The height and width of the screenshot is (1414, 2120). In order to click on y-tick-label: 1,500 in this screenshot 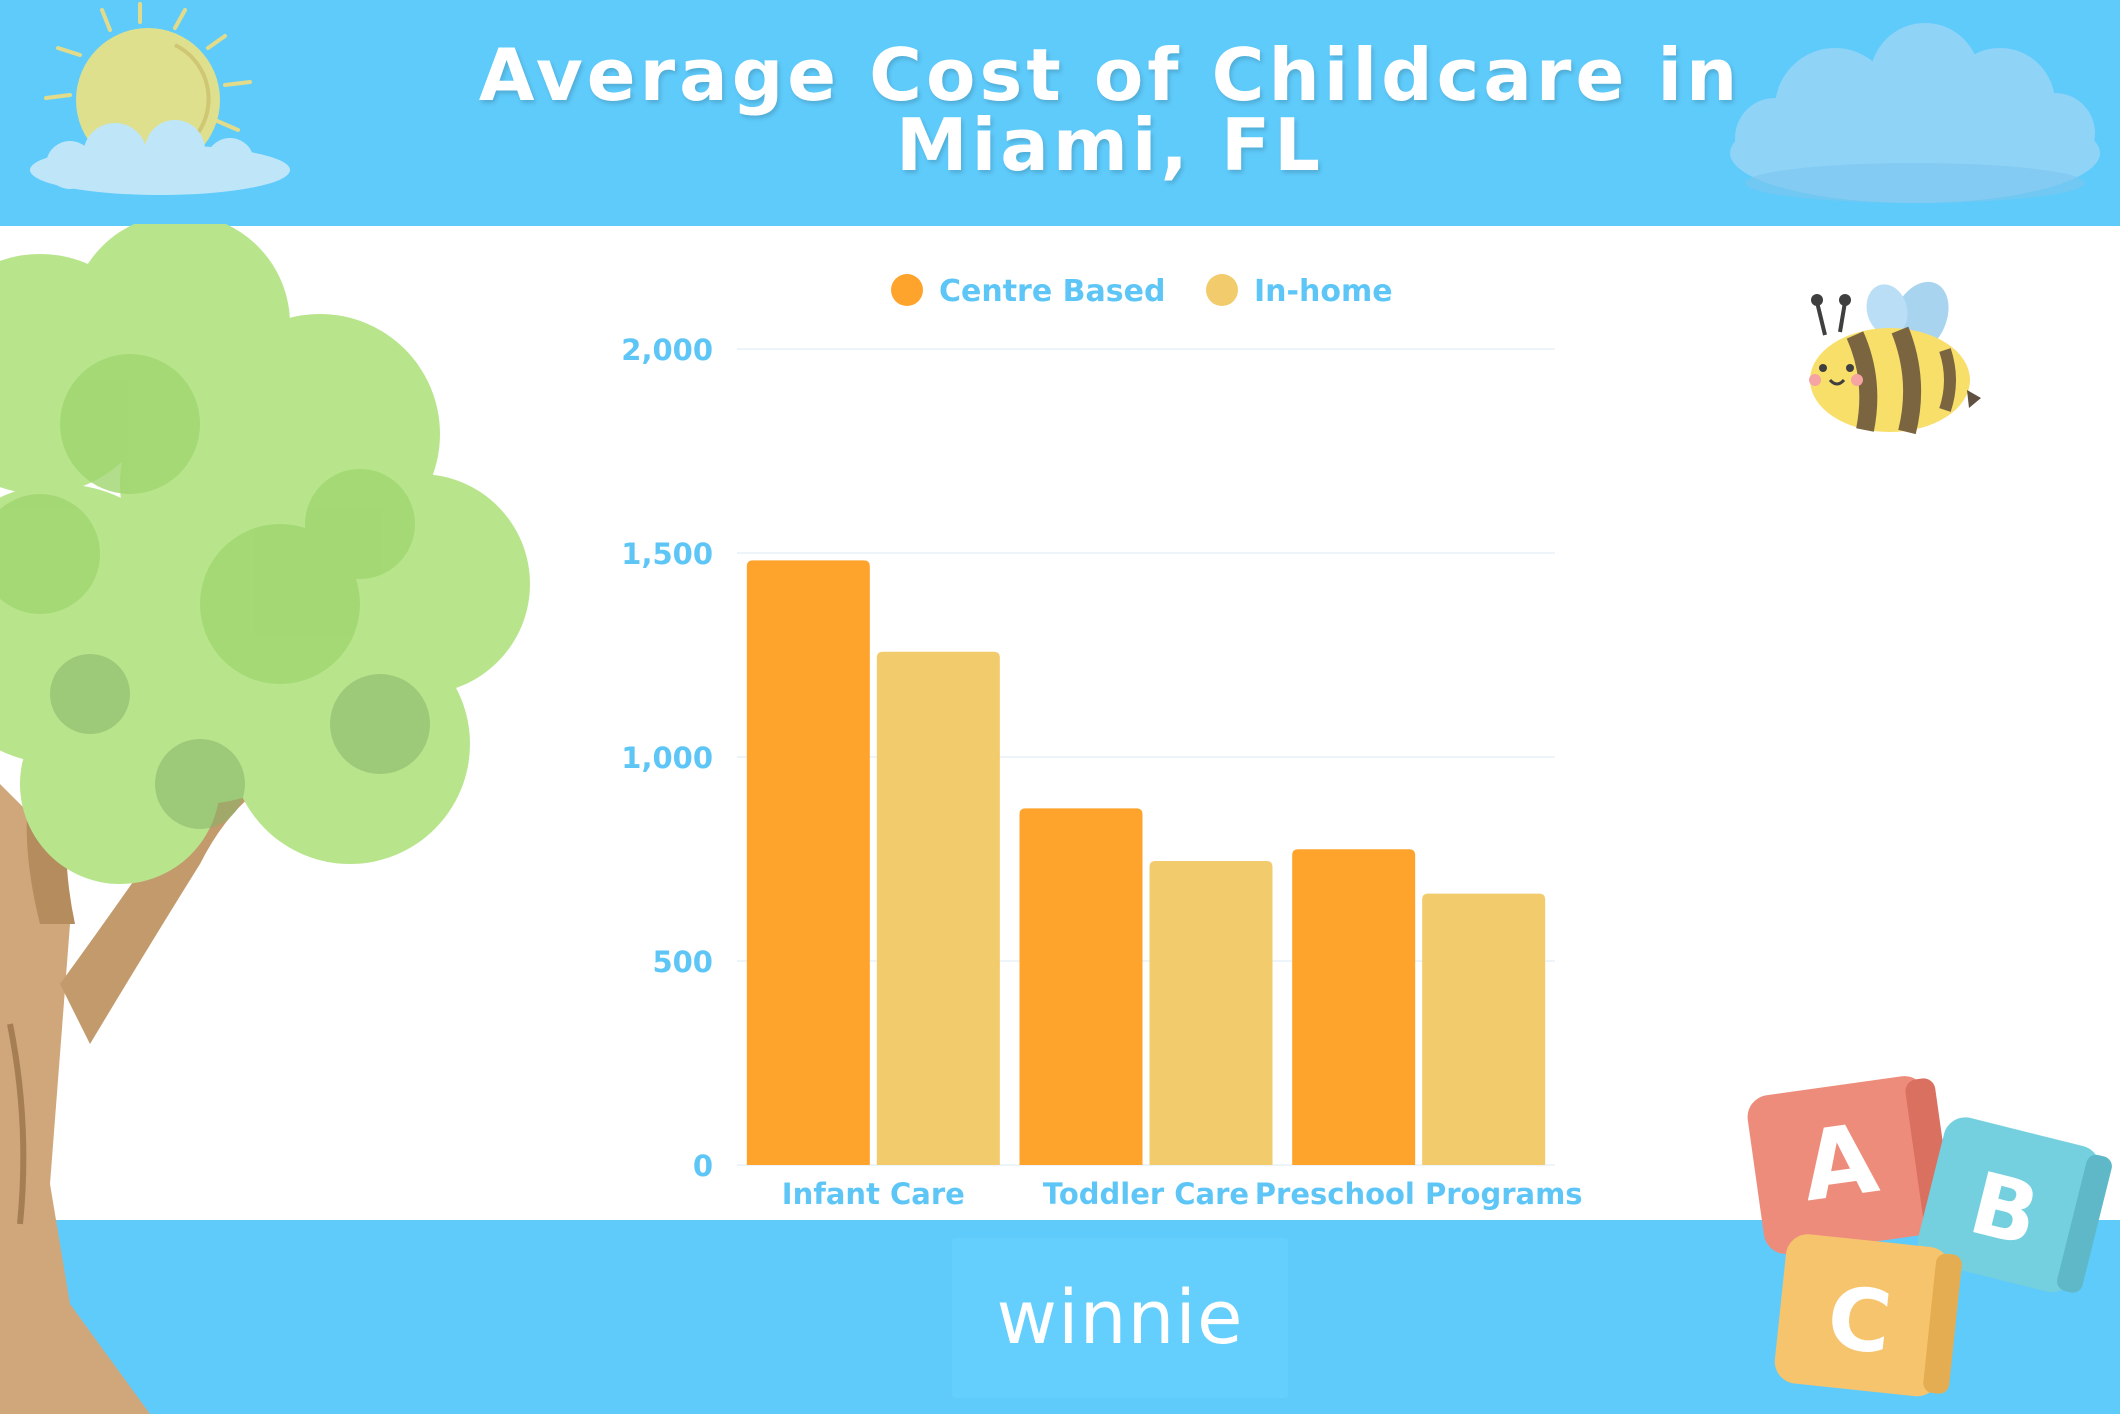, I will do `click(667, 554)`.